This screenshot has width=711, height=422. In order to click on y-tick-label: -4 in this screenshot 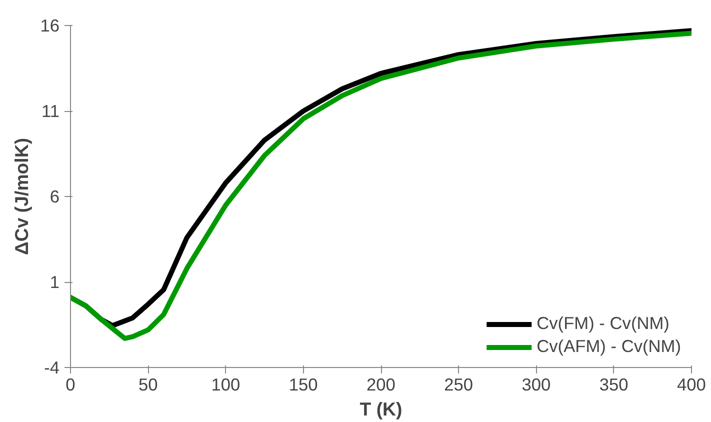, I will do `click(52, 368)`.